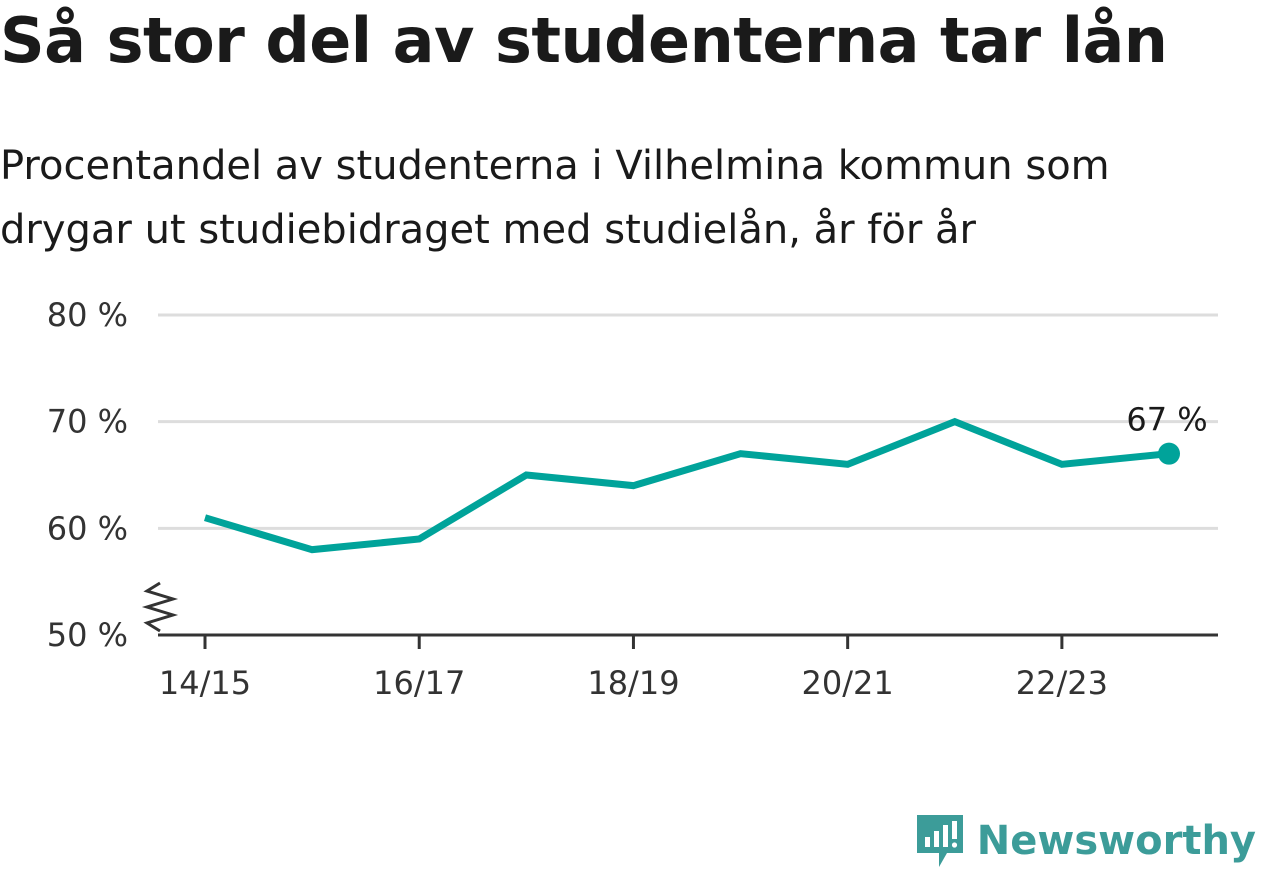 This screenshot has height=879, width=1262. Describe the element at coordinates (87, 528) in the screenshot. I see `y-tick-label: 60 %` at that location.